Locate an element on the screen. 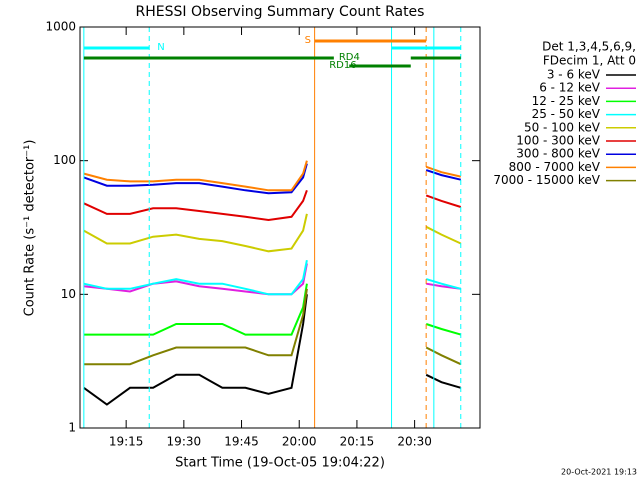 This screenshot has height=480, width=640. legend-header: Det 1,3,4,5,6,9, is located at coordinates (589, 47).